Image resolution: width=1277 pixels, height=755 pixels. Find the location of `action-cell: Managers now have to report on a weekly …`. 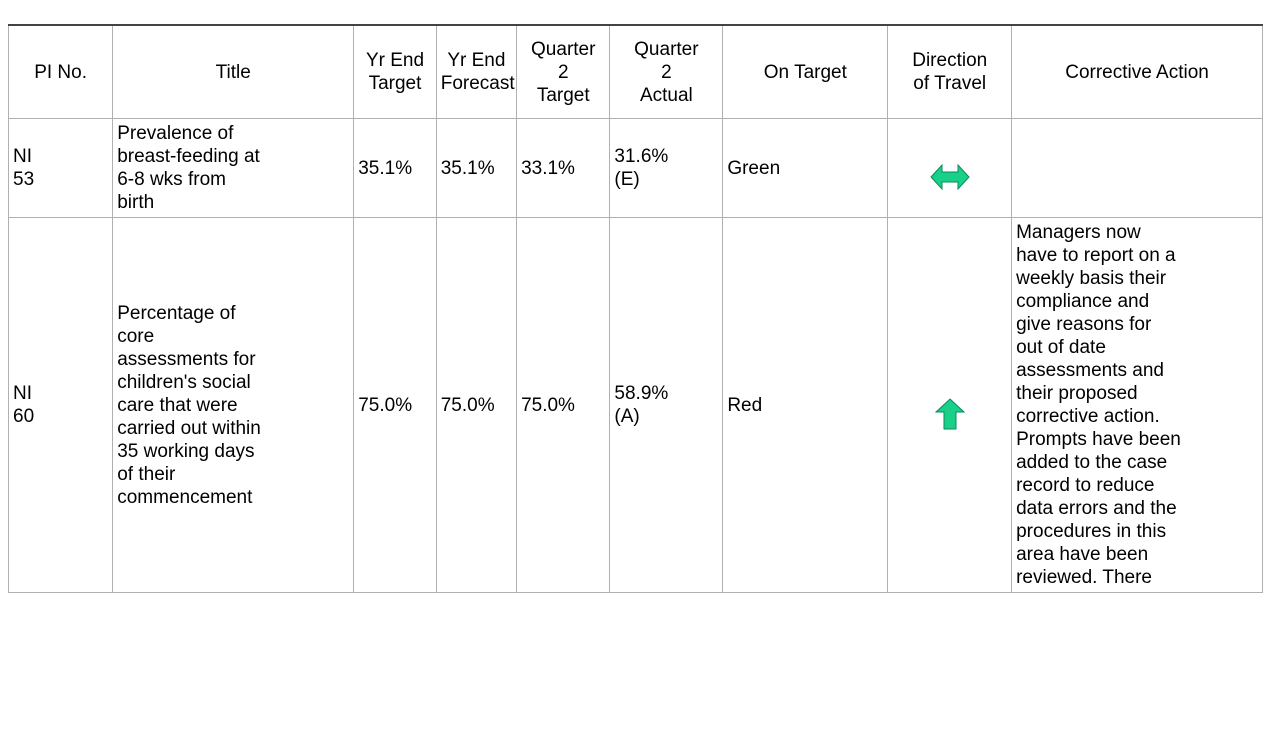

action-cell: Managers now have to report on a weekly … is located at coordinates (1137, 405).